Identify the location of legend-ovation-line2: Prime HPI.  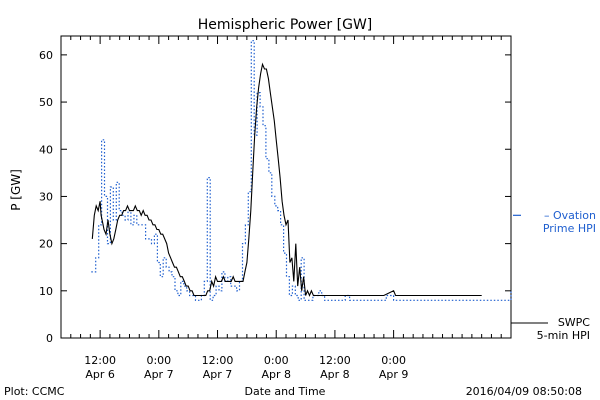
(569, 228).